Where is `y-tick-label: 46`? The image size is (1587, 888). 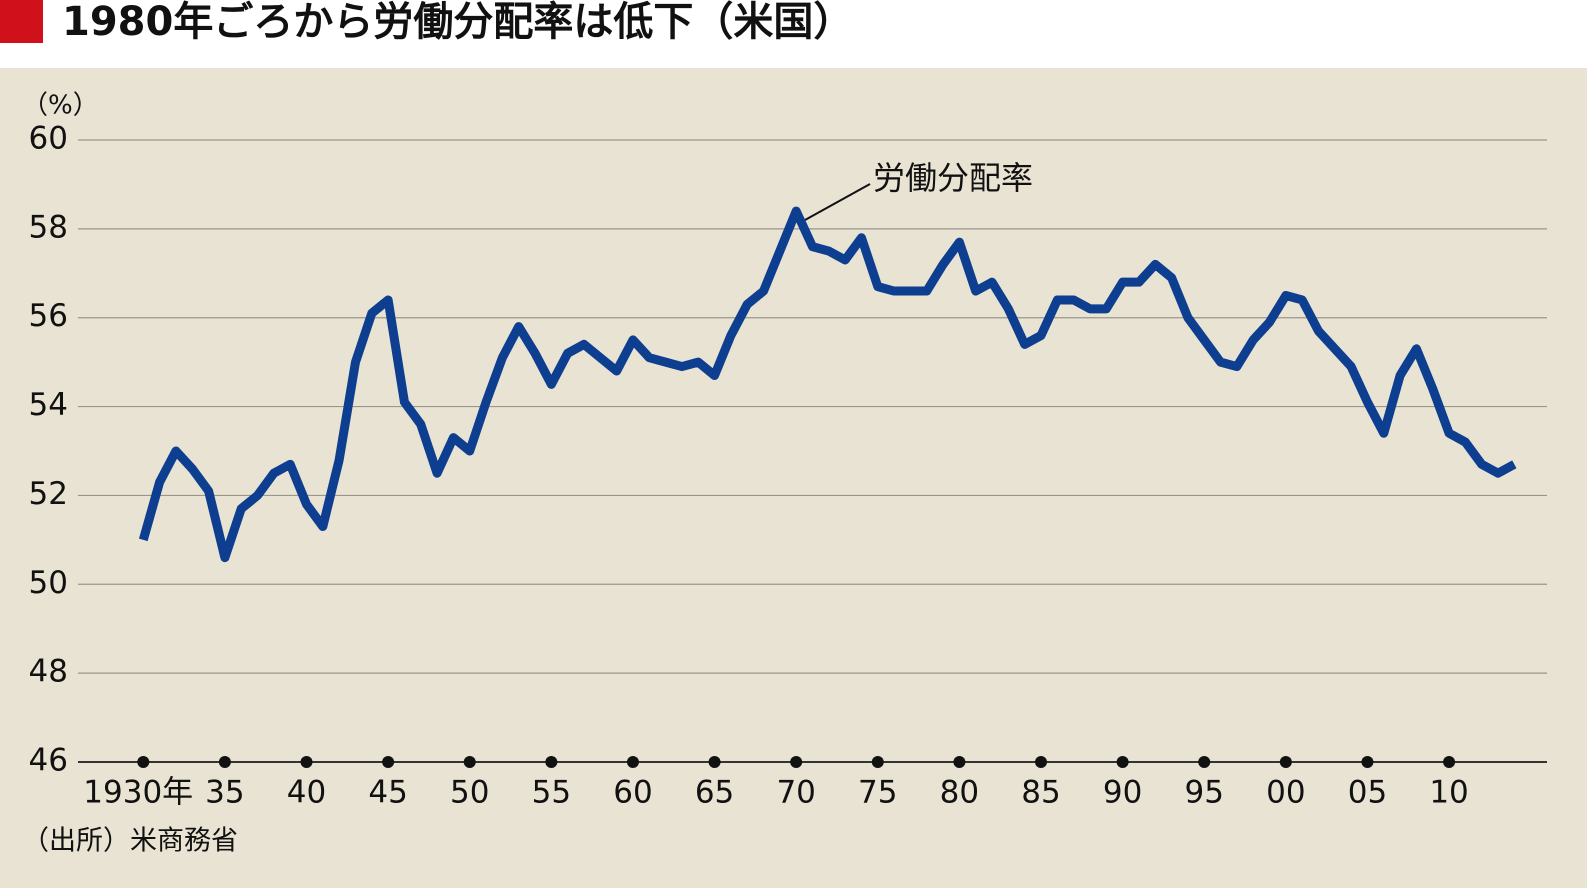 y-tick-label: 46 is located at coordinates (48, 761).